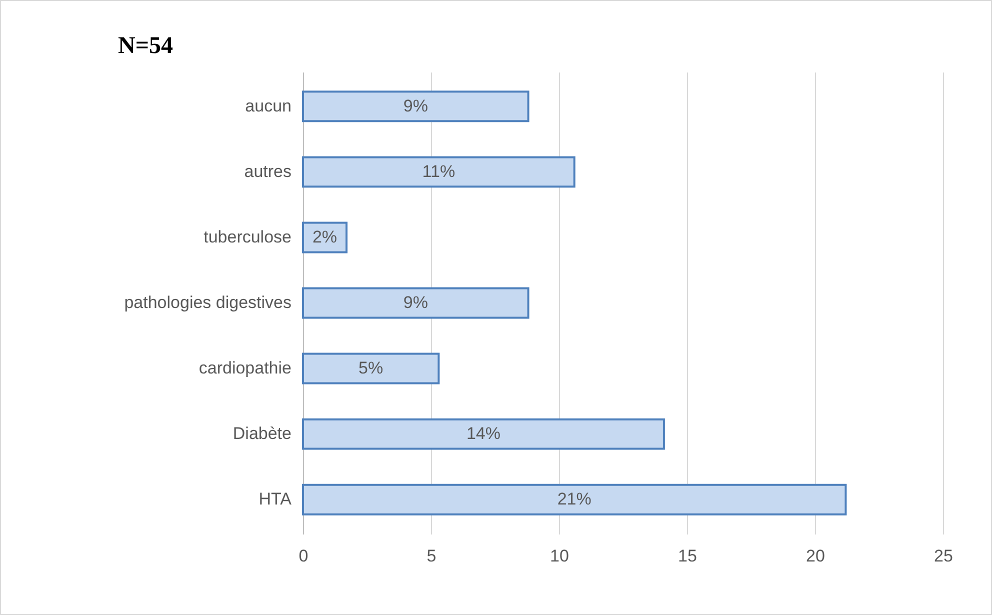 This screenshot has height=615, width=992. Describe the element at coordinates (146, 46) in the screenshot. I see `chart-title: N=54` at that location.